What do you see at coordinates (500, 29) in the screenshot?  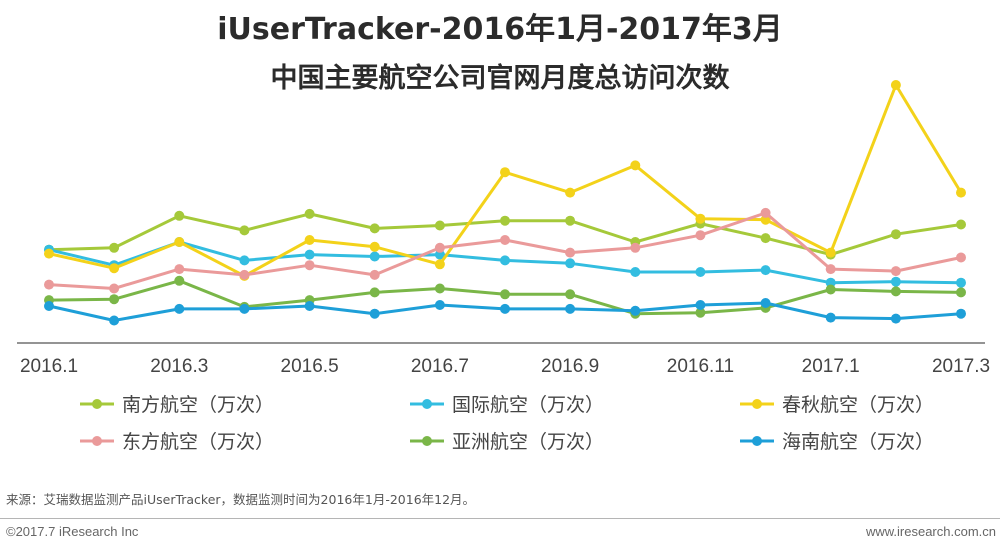 I see `chart-title-line1: iUserTracker-2016年1月-2017年3月` at bounding box center [500, 29].